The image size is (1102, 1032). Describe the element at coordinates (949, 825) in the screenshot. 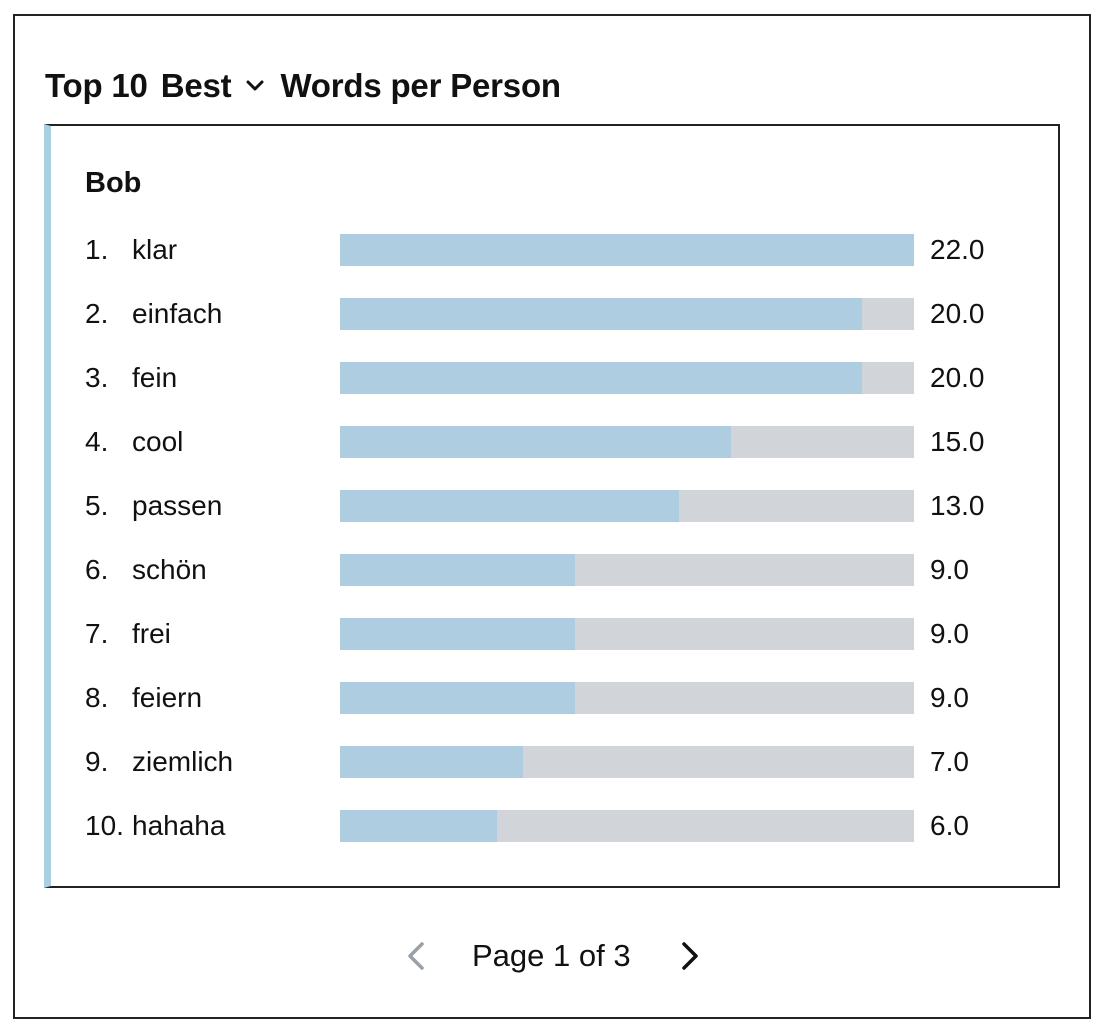

I see `value-label: 6.0` at that location.